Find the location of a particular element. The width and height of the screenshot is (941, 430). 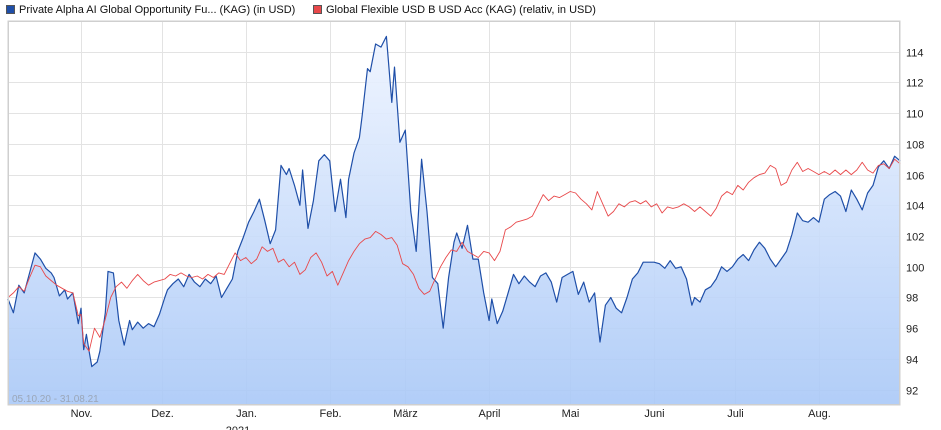

y-tick-label-98: 98 is located at coordinates (912, 299).